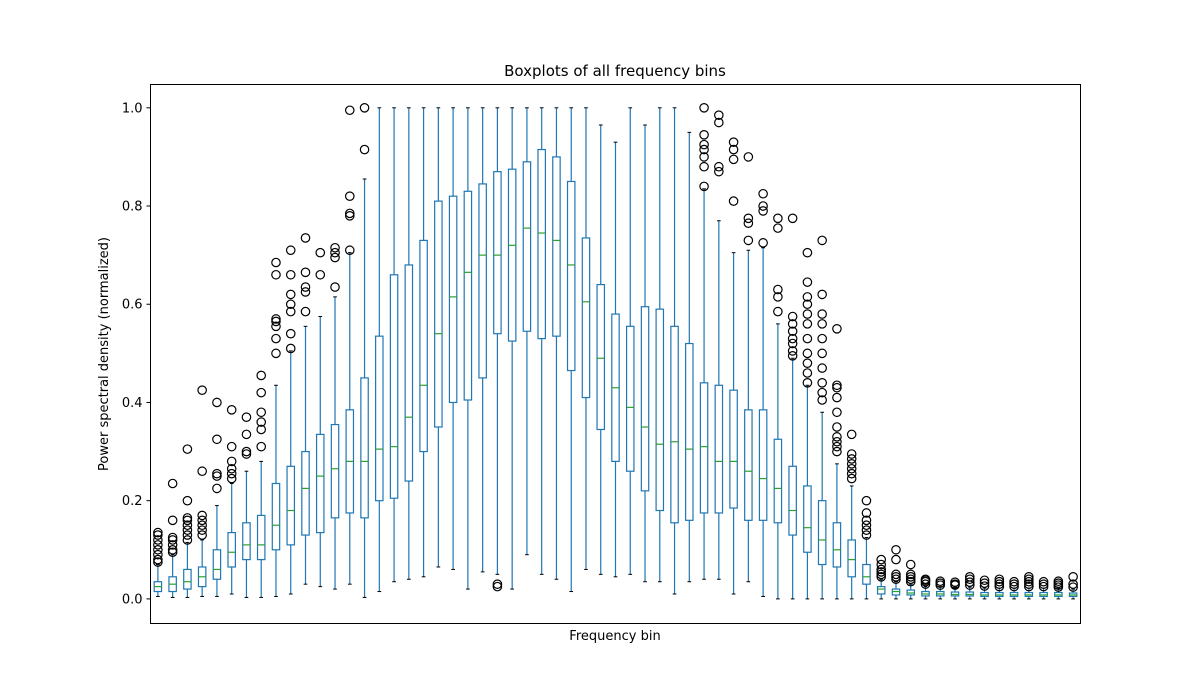  What do you see at coordinates (132, 207) in the screenshot?
I see `y-tick-label: 0.8` at bounding box center [132, 207].